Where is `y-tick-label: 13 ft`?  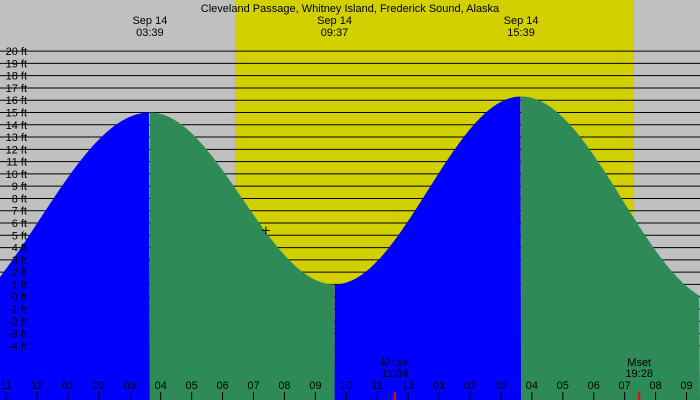 y-tick-label: 13 ft is located at coordinates (16, 138).